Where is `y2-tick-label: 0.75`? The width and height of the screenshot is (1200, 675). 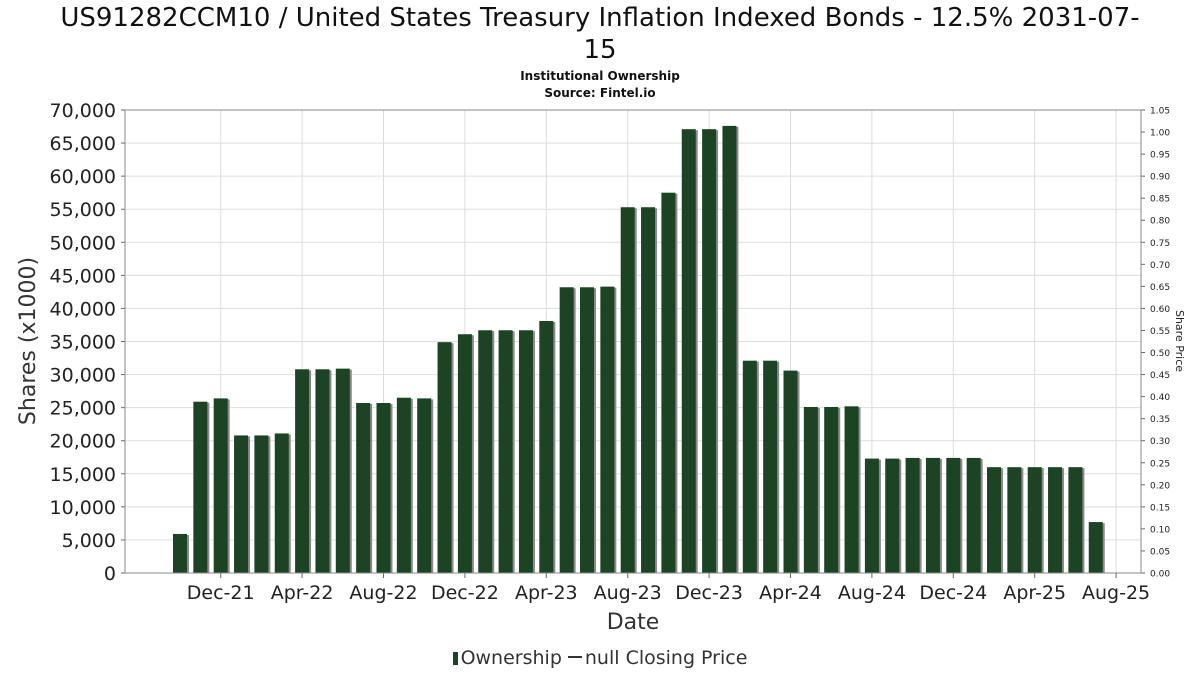 y2-tick-label: 0.75 is located at coordinates (1160, 244).